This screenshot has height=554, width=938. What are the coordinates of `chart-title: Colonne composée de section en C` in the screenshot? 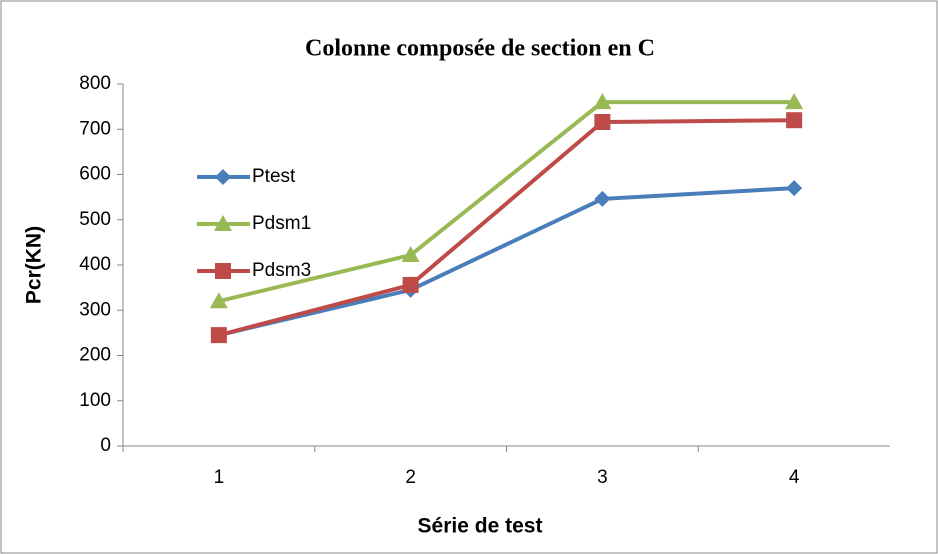 It's located at (480, 49).